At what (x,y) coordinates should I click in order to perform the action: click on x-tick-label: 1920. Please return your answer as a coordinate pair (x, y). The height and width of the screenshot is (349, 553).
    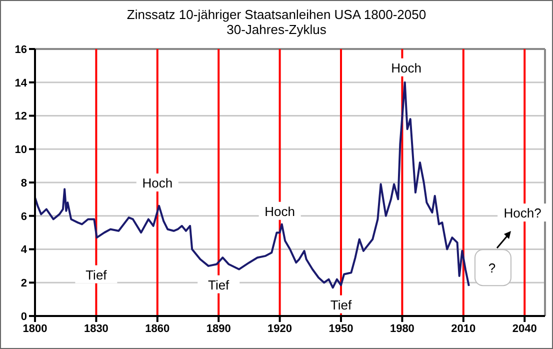
    Looking at the image, I should click on (280, 328).